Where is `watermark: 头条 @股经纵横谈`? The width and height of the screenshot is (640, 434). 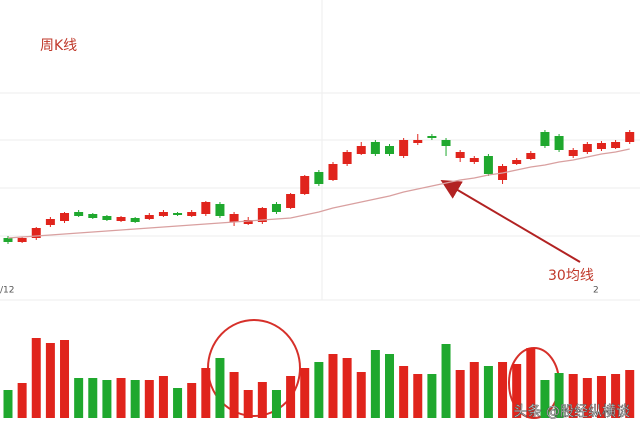 watermark: 头条 @股经纵横谈 is located at coordinates (572, 411).